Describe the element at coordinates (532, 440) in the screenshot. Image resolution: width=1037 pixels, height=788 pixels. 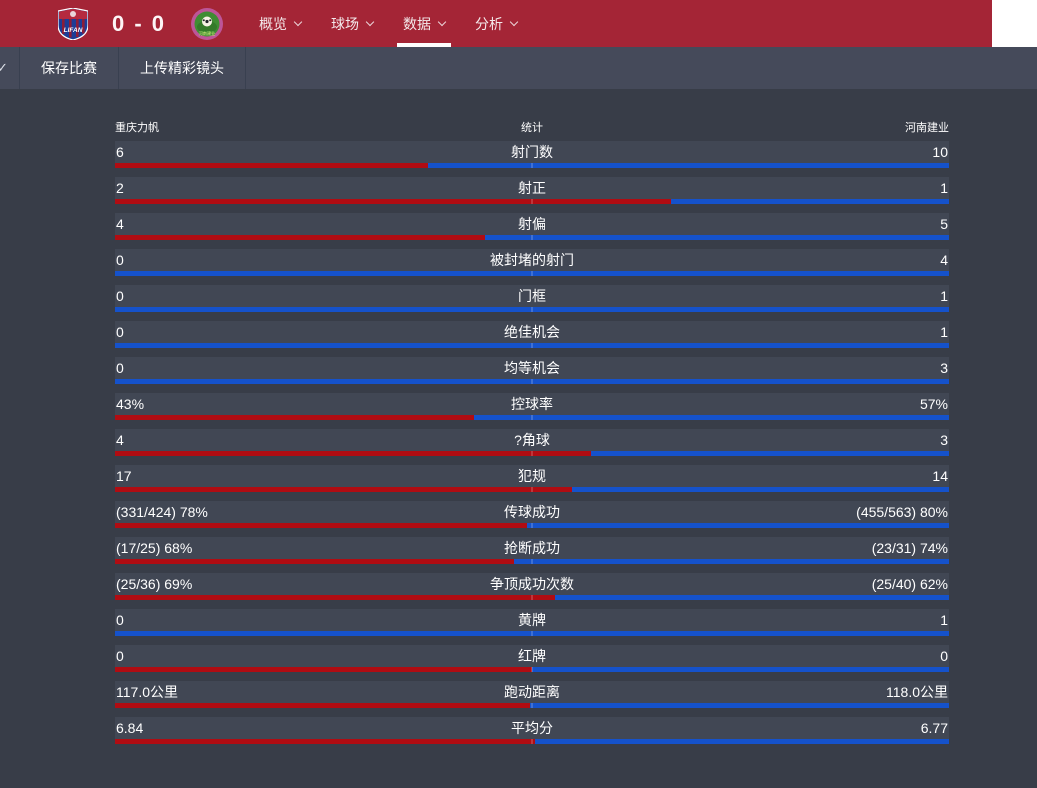
I see `stat-label: ?角球` at that location.